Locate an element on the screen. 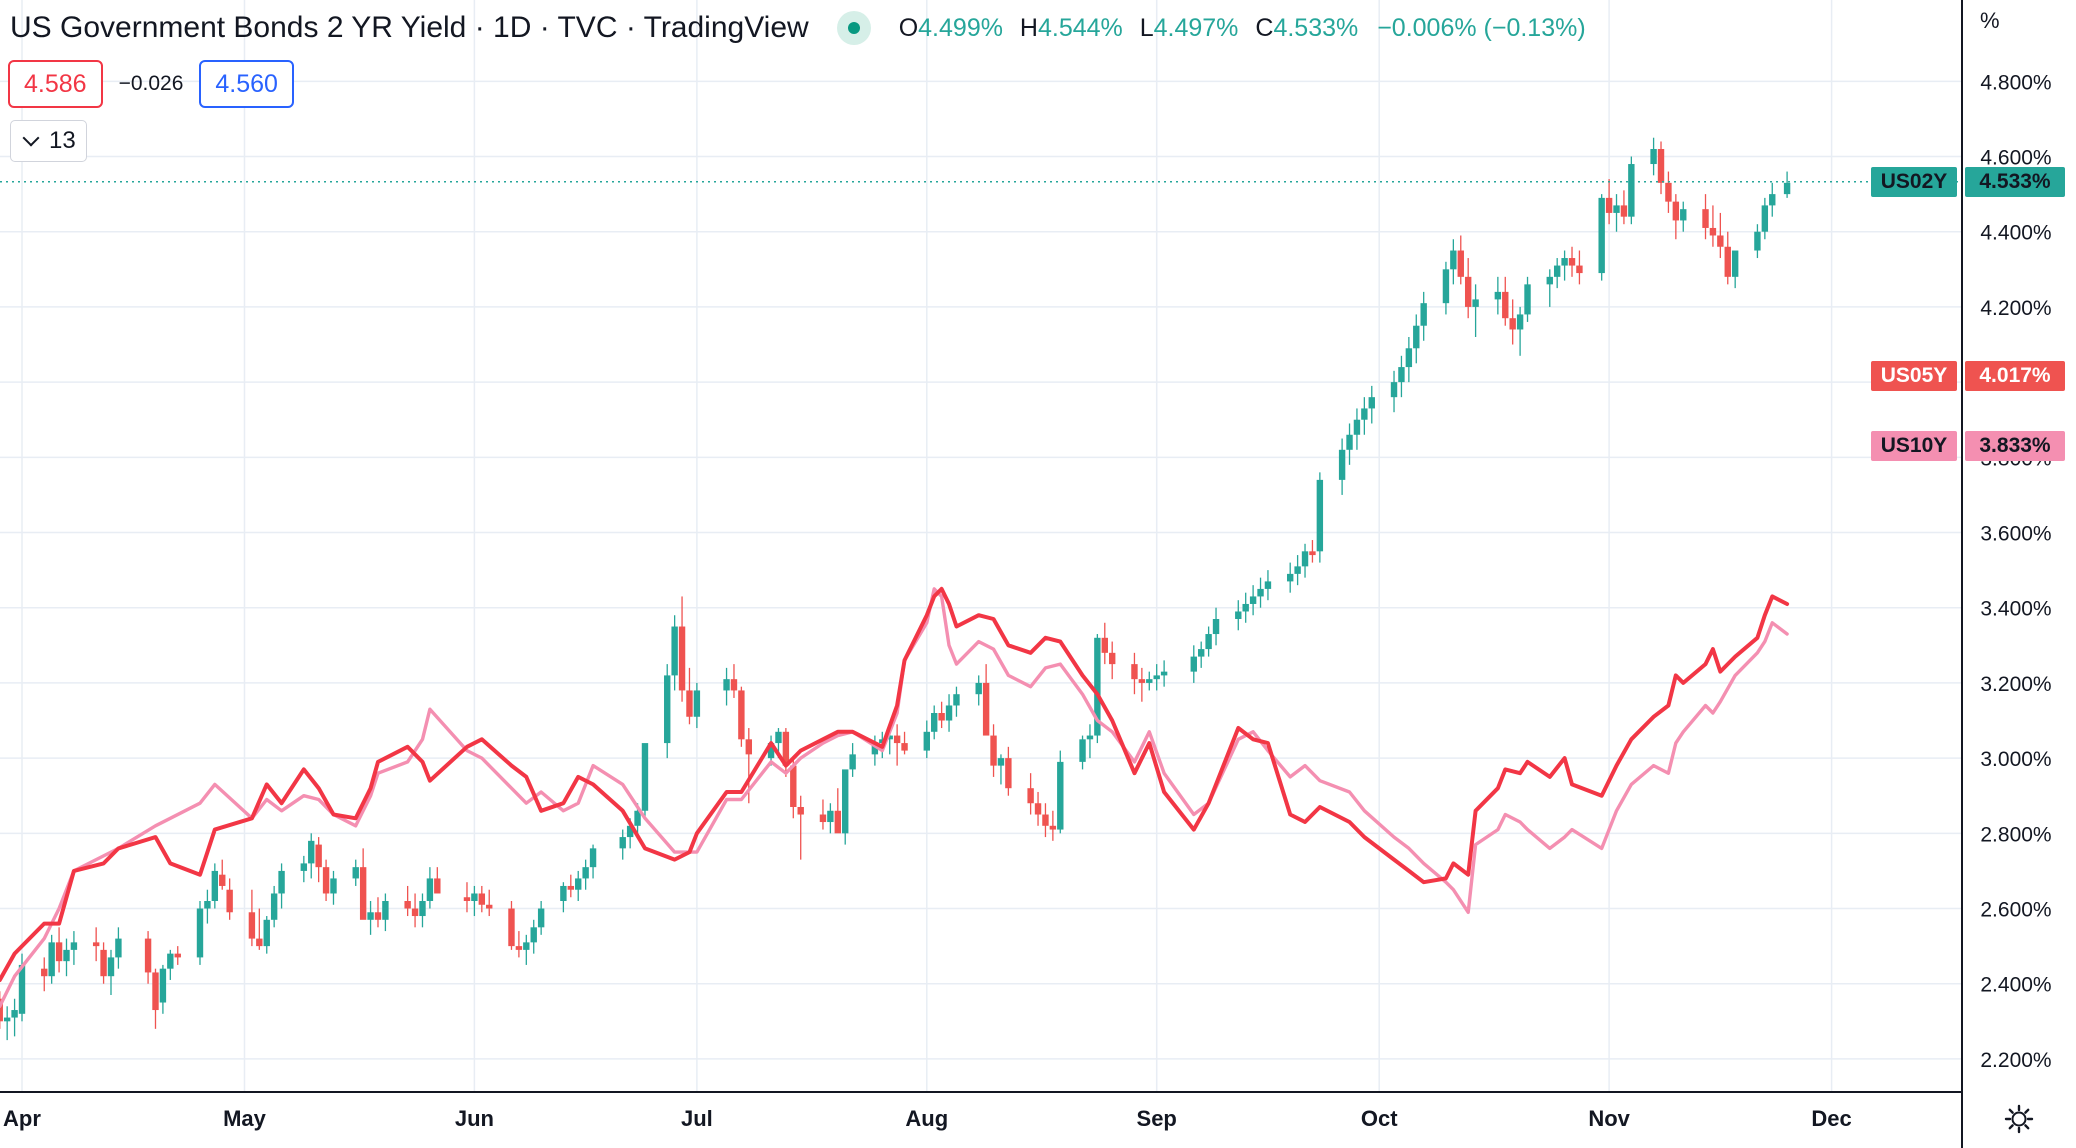 Image resolution: width=2076 pixels, height=1148 pixels. tag-us05y-name: US05Y is located at coordinates (1914, 376).